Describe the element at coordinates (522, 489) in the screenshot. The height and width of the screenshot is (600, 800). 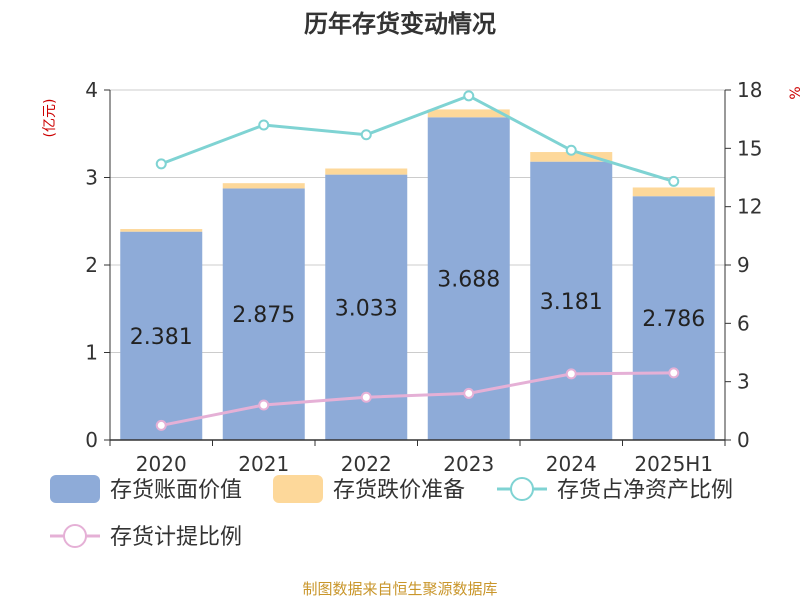
I see `legend-marker-存货占净资产比例` at that location.